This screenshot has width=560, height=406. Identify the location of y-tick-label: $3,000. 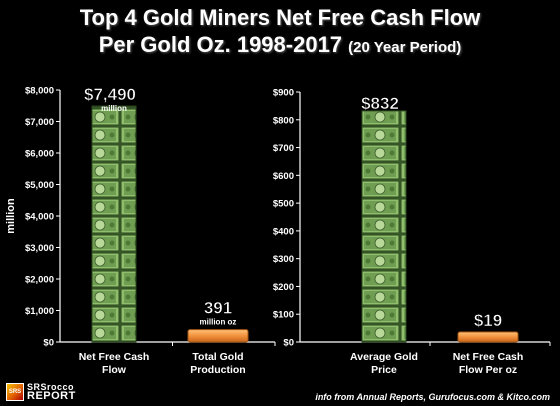
(39, 248).